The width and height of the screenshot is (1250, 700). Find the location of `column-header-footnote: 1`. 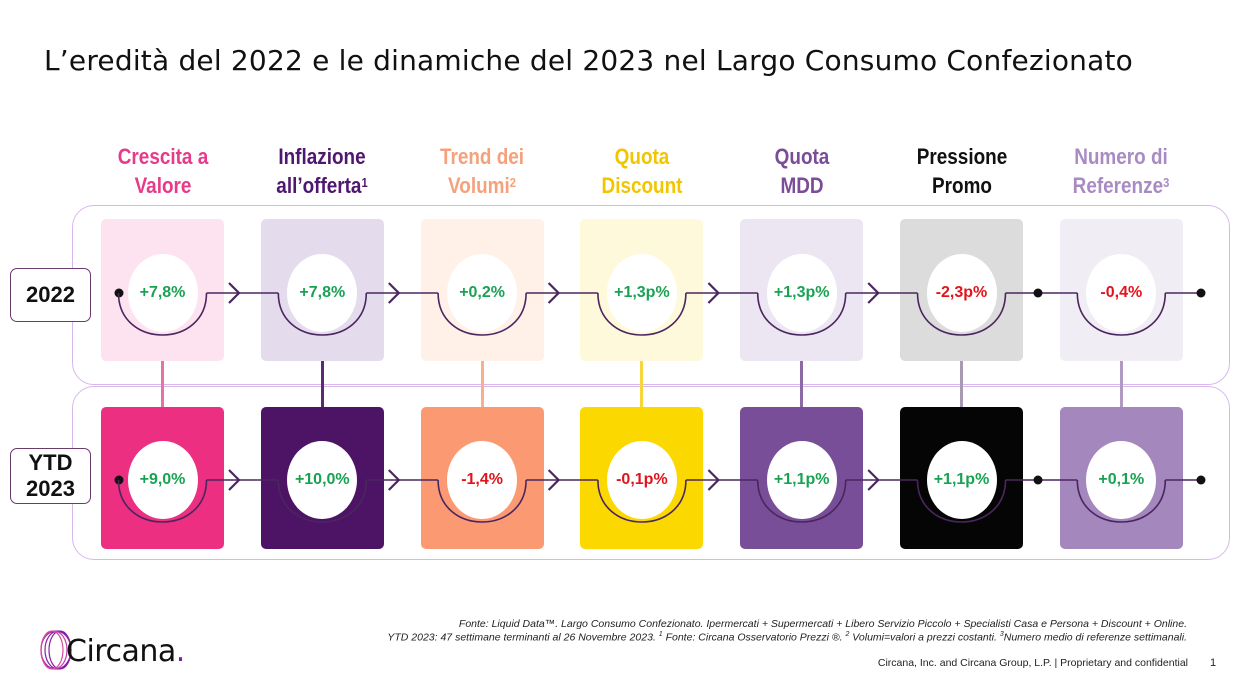

column-header-footnote: 1 is located at coordinates (364, 182).